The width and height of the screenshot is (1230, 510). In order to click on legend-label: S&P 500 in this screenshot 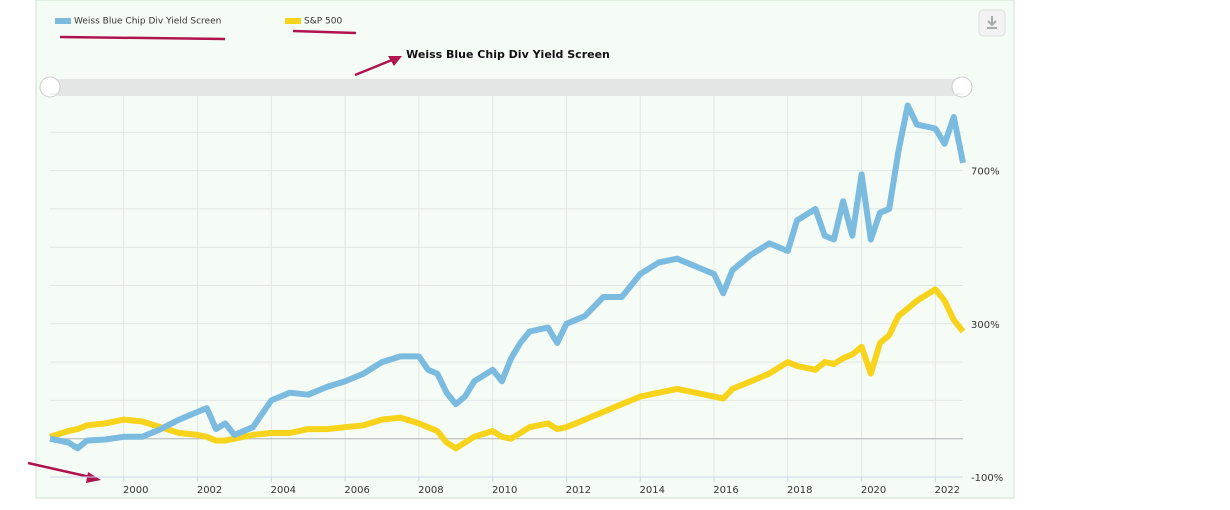, I will do `click(323, 22)`.